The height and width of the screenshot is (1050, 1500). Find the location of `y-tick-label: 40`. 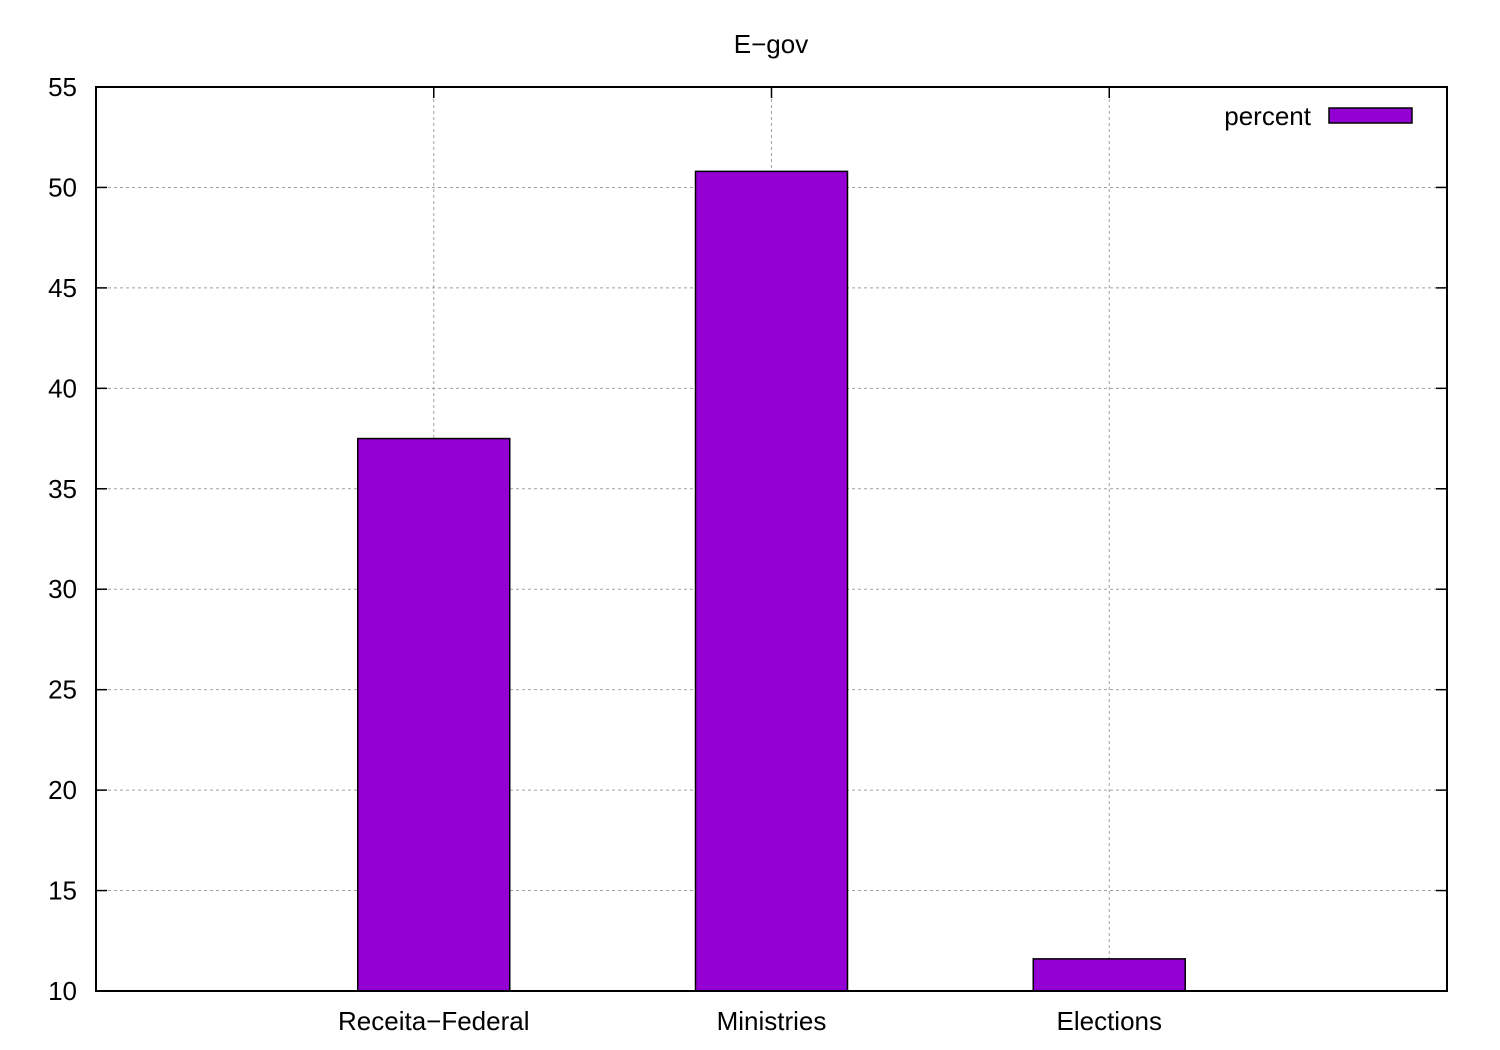

y-tick-label: 40 is located at coordinates (62, 388).